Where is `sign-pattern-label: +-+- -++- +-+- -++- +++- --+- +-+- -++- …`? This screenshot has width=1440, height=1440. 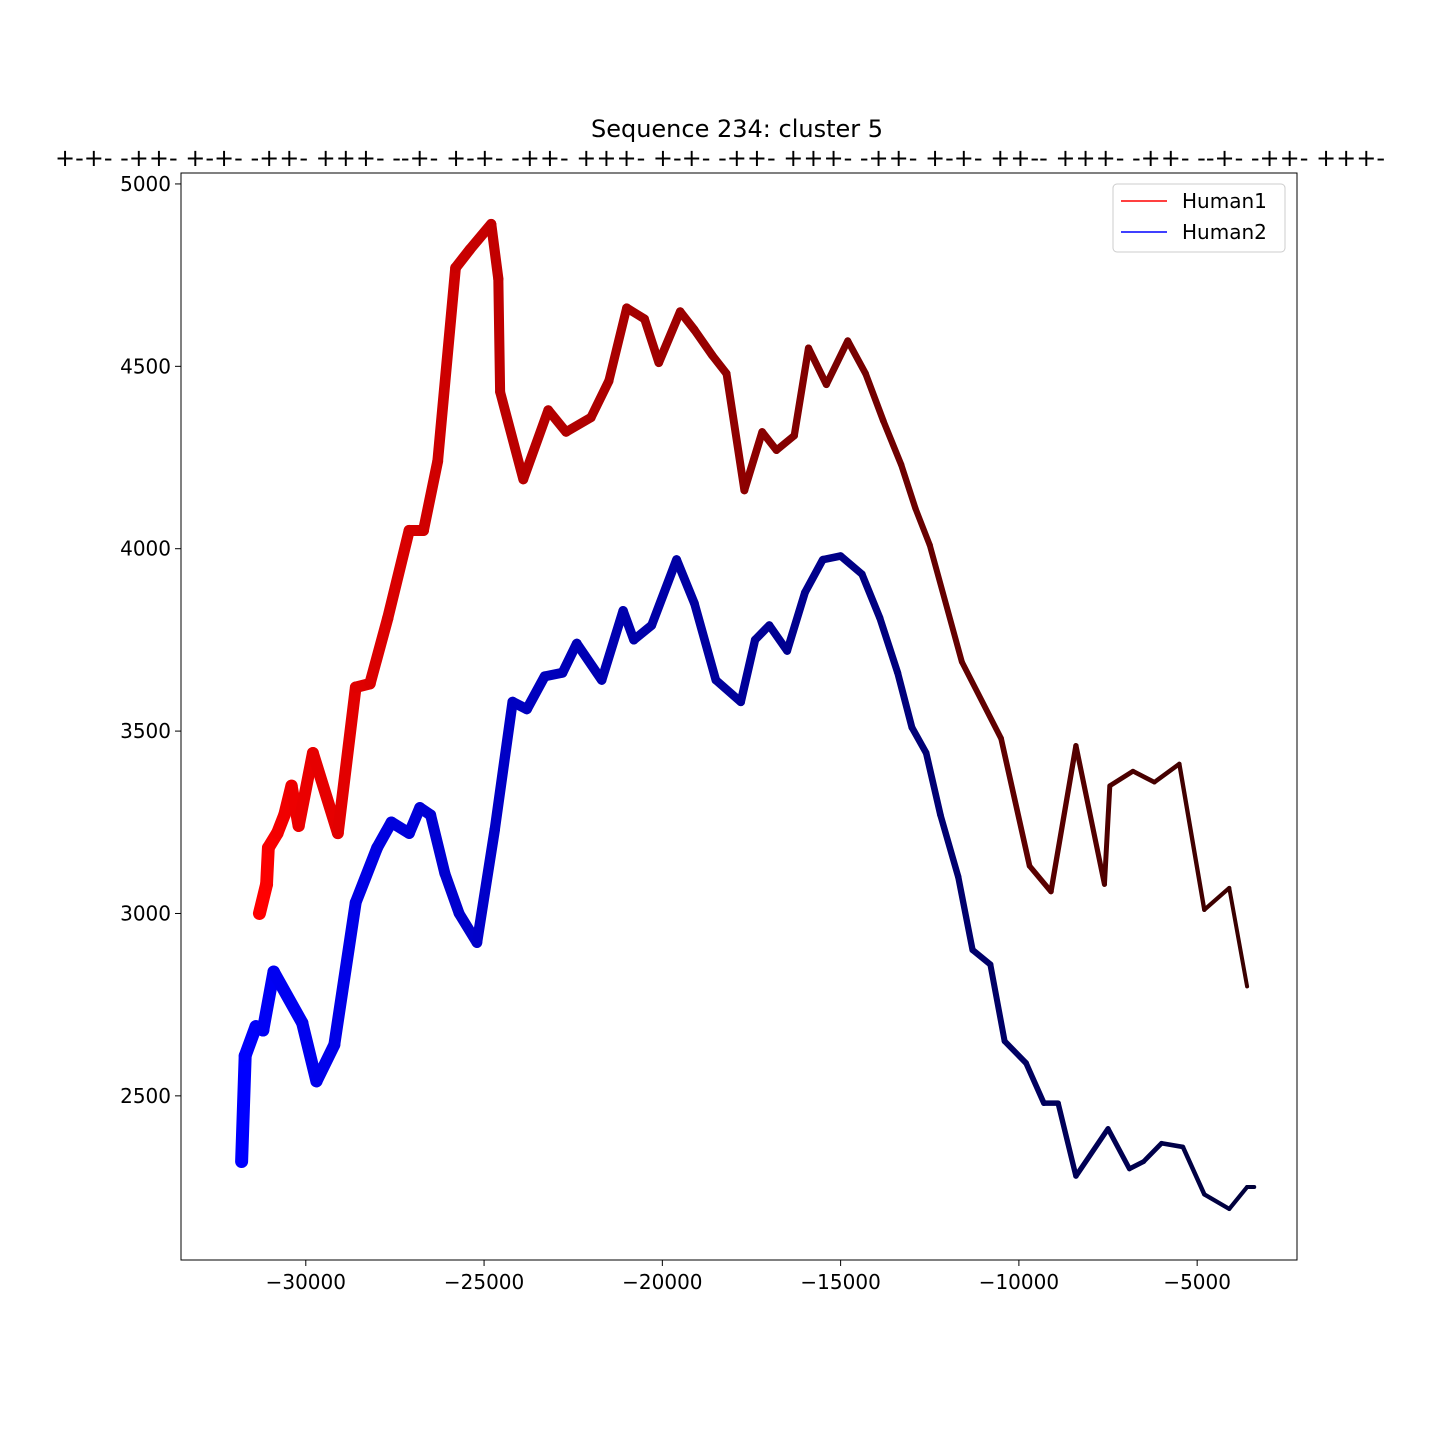 sign-pattern-label: +-+- -++- +-+- -++- +++- --+- +-+- -++- … is located at coordinates (720, 158).